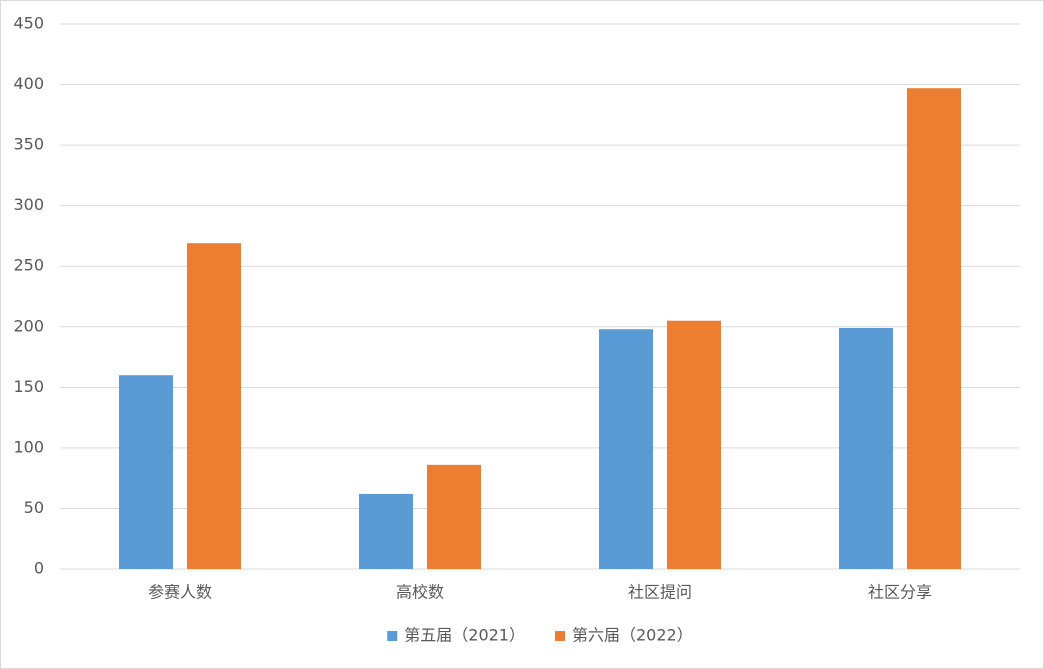  Describe the element at coordinates (420, 592) in the screenshot. I see `x-tick-label: 高校数` at that location.